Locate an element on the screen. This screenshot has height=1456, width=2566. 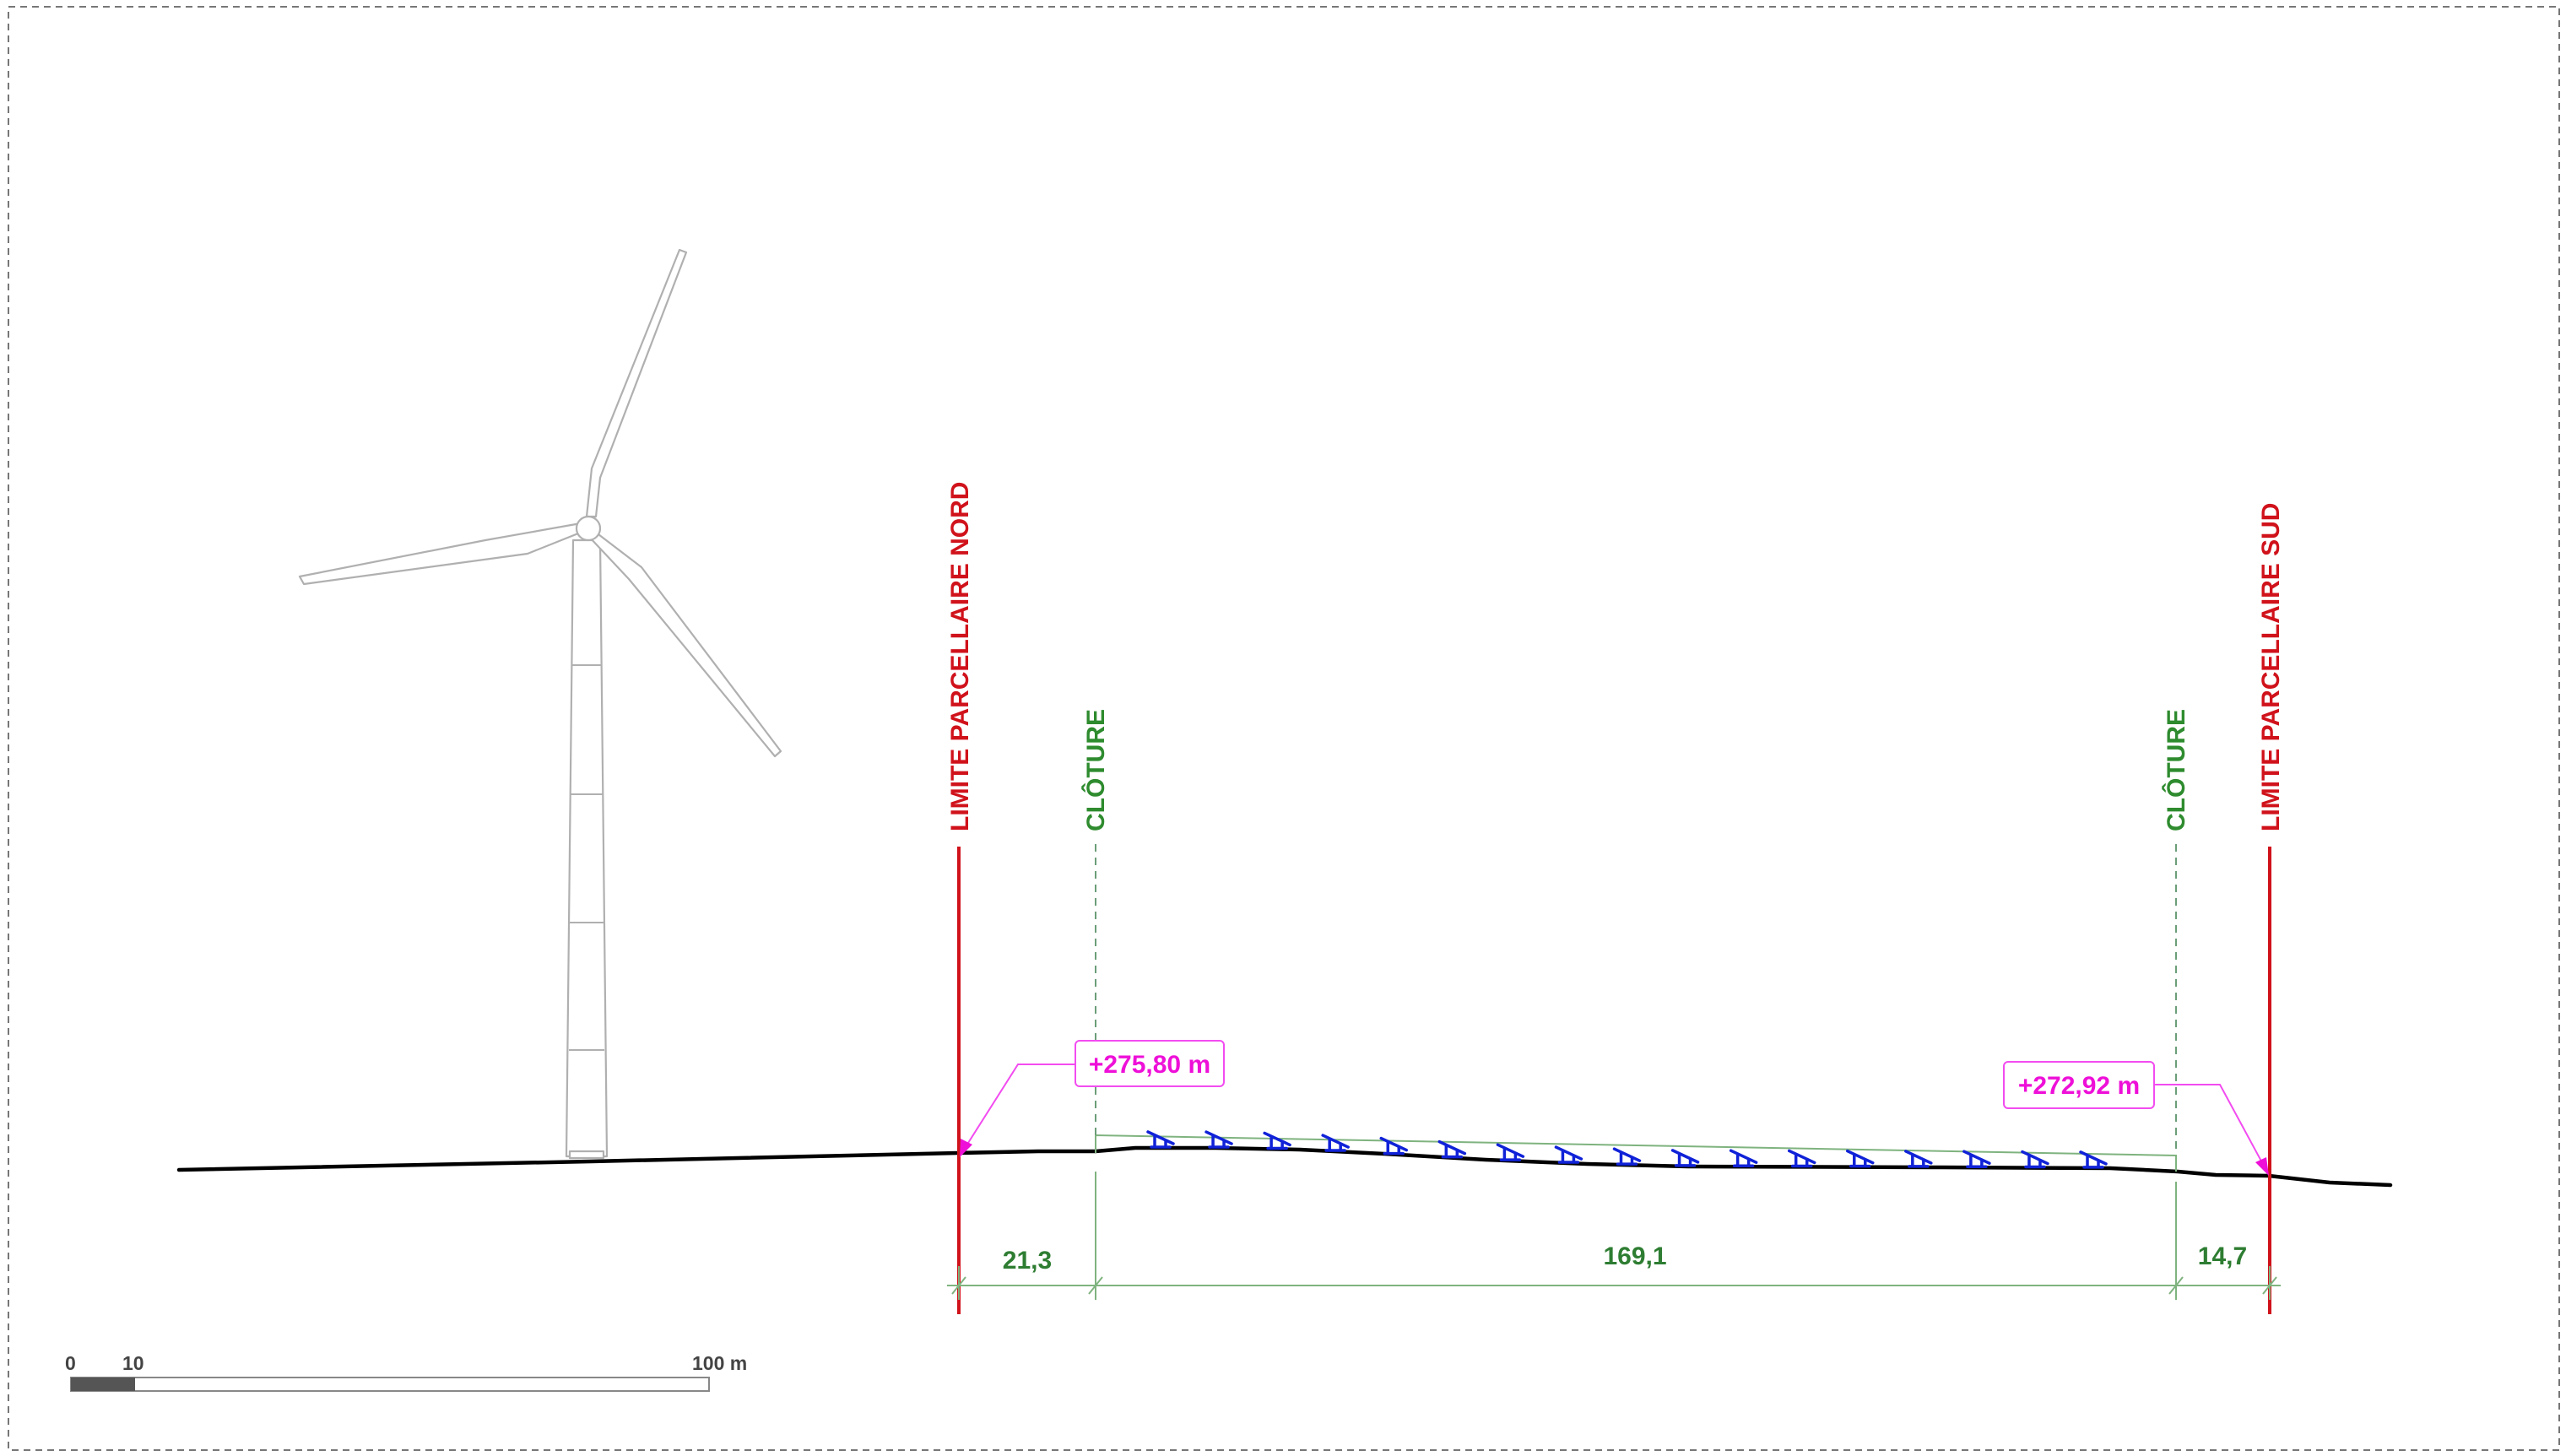
solar-panel-zone is located at coordinates (1636, 1151).